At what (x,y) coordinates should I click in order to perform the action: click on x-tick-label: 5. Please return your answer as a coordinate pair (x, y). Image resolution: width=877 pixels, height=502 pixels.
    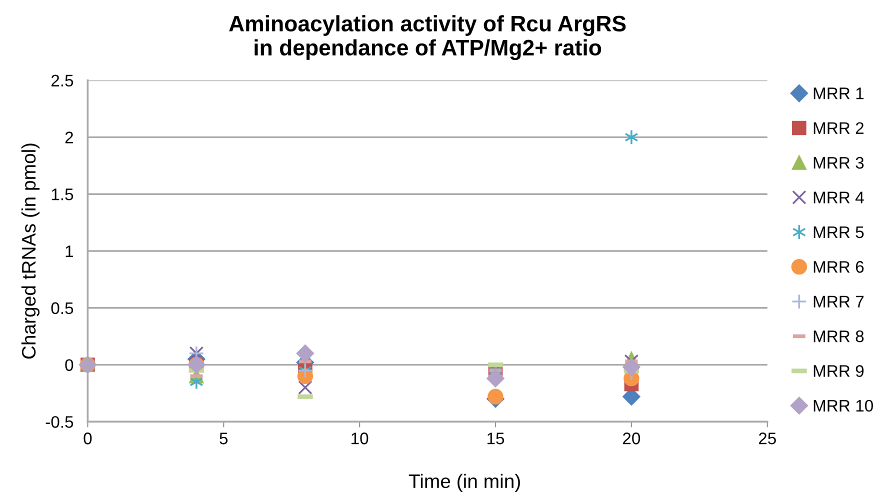
    Looking at the image, I should click on (224, 438).